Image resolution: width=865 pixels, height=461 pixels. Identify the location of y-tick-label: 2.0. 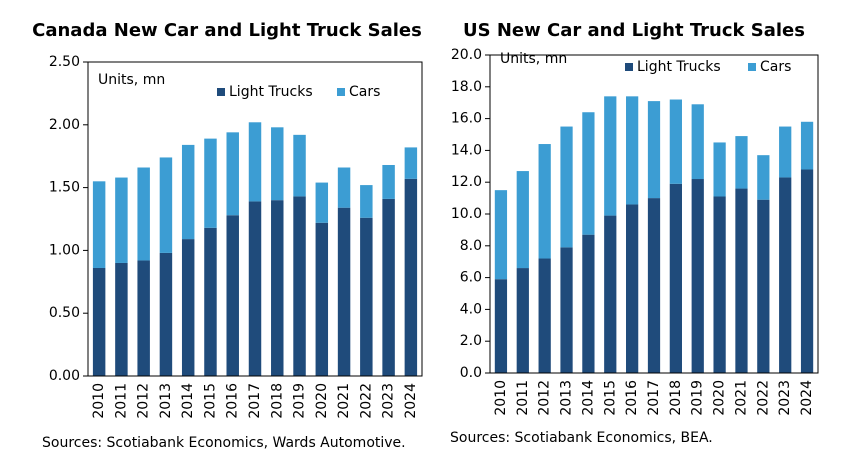
(471, 341).